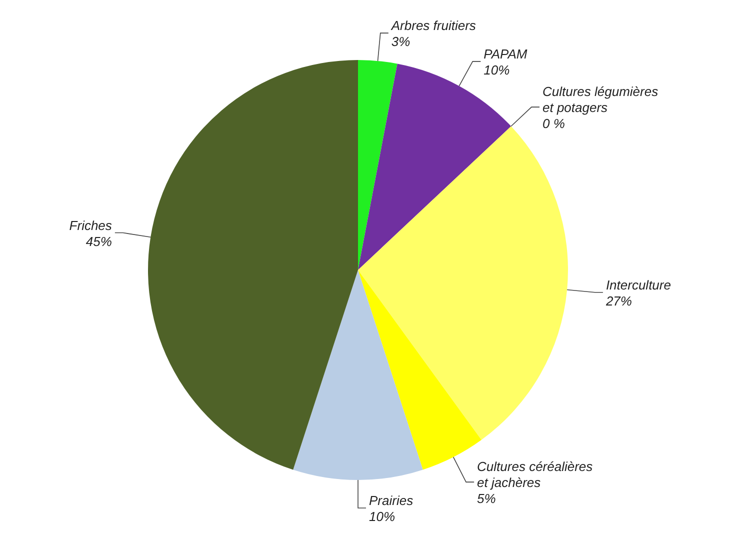  I want to click on data-label: 3%, so click(400, 42).